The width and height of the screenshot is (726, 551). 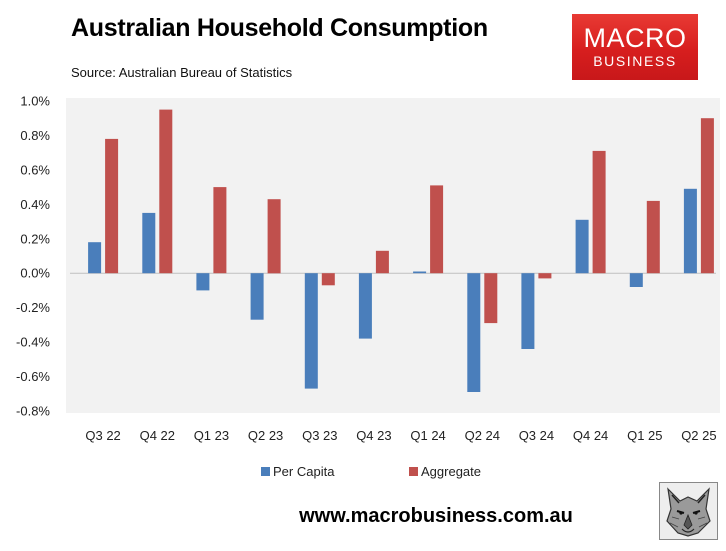 I want to click on website-url: www.macrobusiness.com.au, so click(x=436, y=516).